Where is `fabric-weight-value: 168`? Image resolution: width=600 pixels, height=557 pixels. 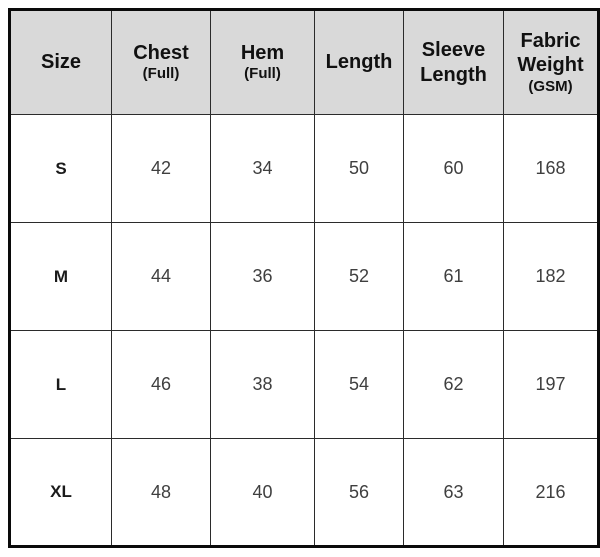
fabric-weight-value: 168 is located at coordinates (551, 168).